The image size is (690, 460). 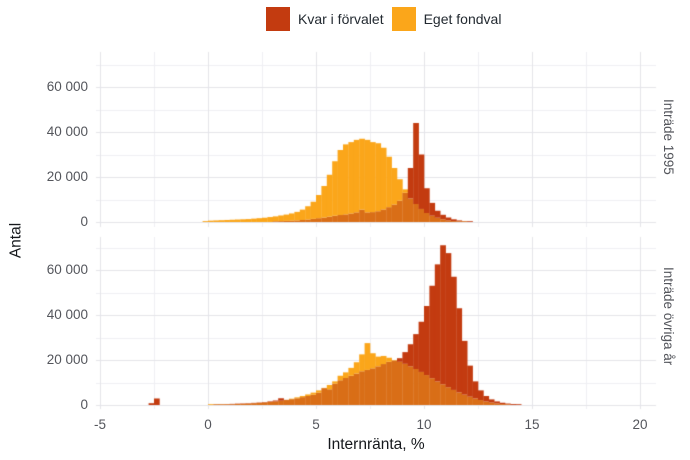 What do you see at coordinates (403, 19) in the screenshot?
I see `legend-swatch-eget-icon` at bounding box center [403, 19].